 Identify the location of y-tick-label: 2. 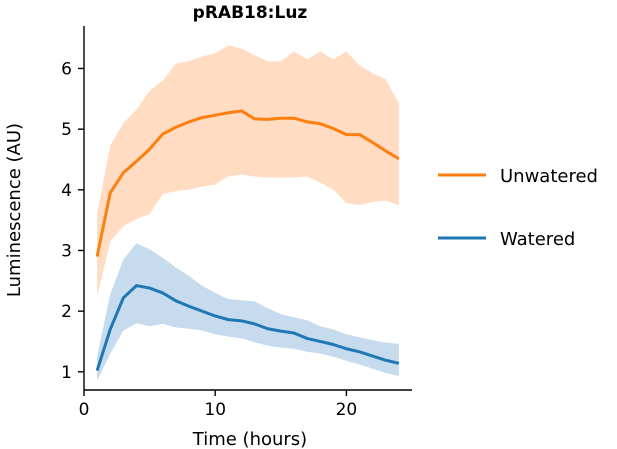
(66, 312).